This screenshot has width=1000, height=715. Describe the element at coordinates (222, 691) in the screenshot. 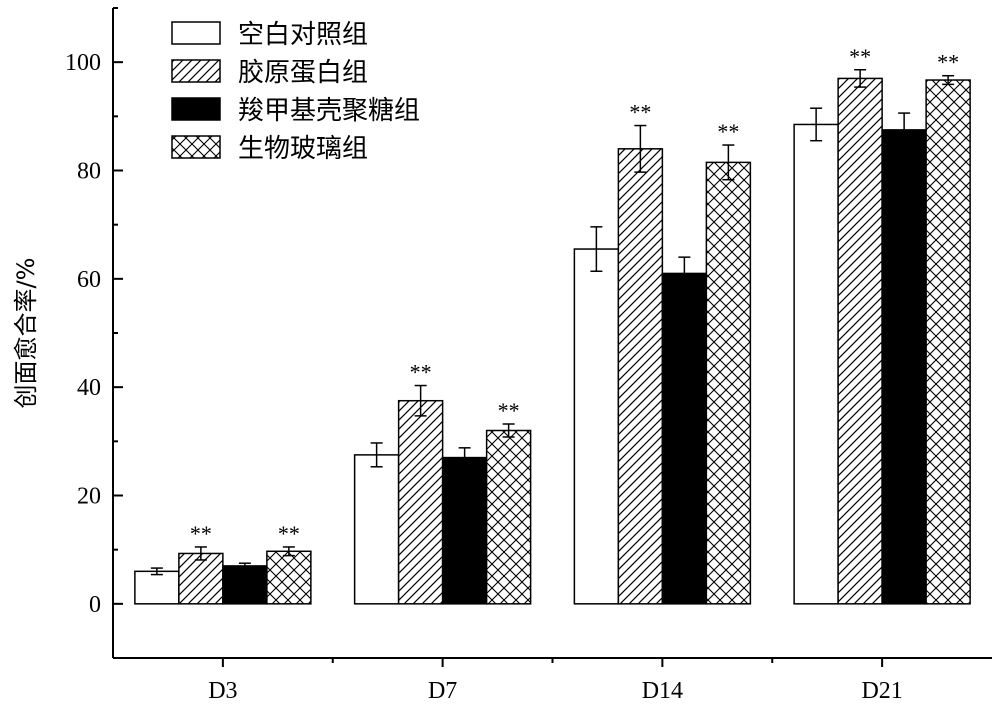

I see `x-tick-label: D3` at that location.